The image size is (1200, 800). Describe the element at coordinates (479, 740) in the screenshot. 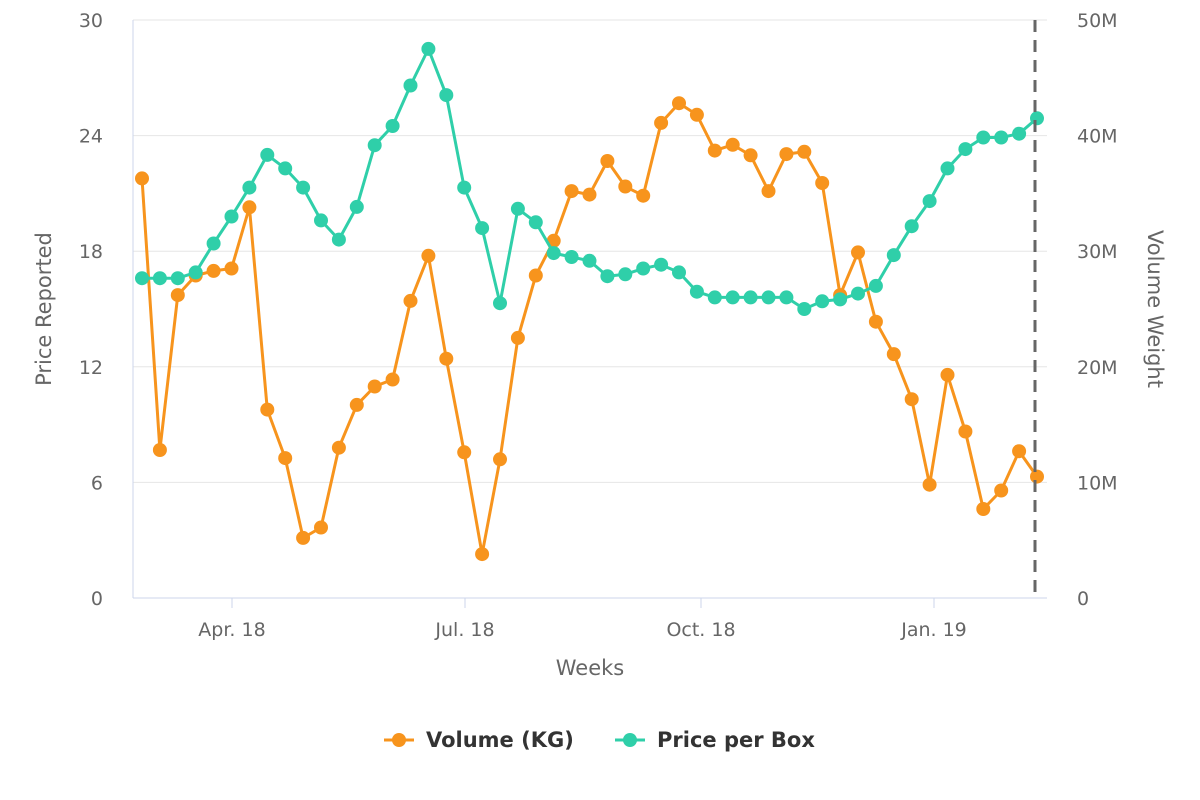

I see `legend-item-volume: Volume (KG)` at that location.